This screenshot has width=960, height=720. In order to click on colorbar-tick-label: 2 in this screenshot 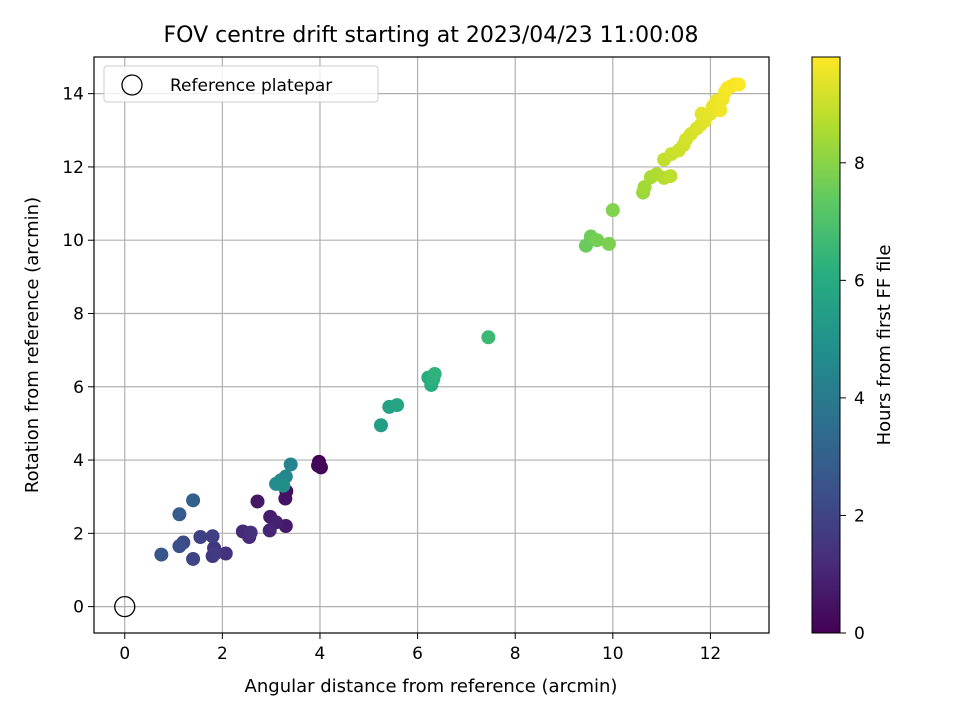, I will do `click(859, 516)`.